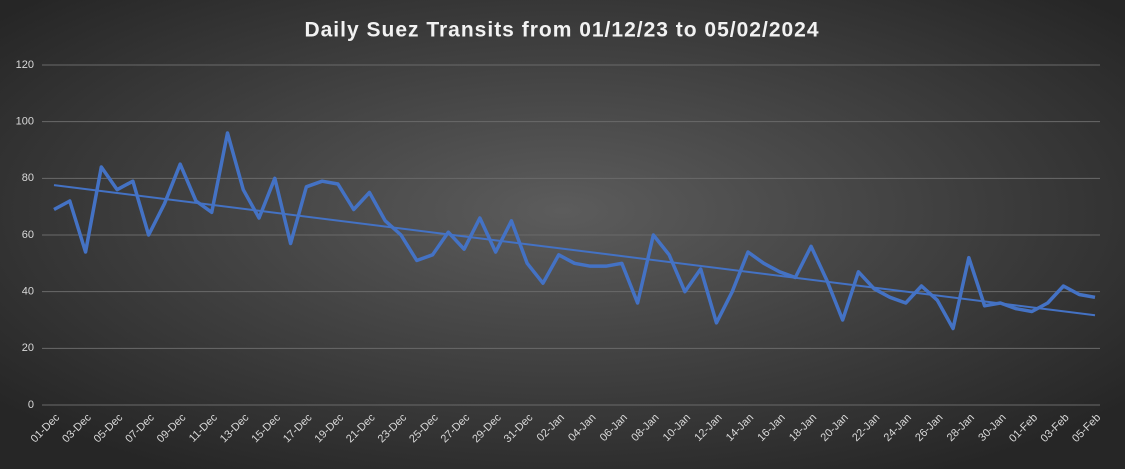  Describe the element at coordinates (25, 65) in the screenshot. I see `y-tick-label: 120` at that location.